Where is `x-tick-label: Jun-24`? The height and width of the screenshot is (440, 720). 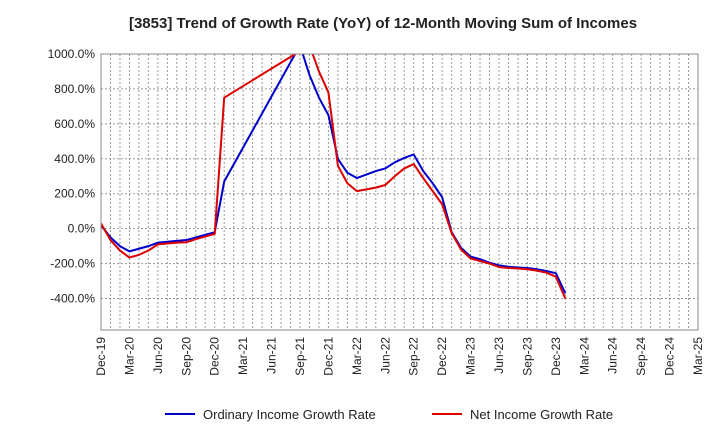
x-tick-label: Jun-24 is located at coordinates (613, 355).